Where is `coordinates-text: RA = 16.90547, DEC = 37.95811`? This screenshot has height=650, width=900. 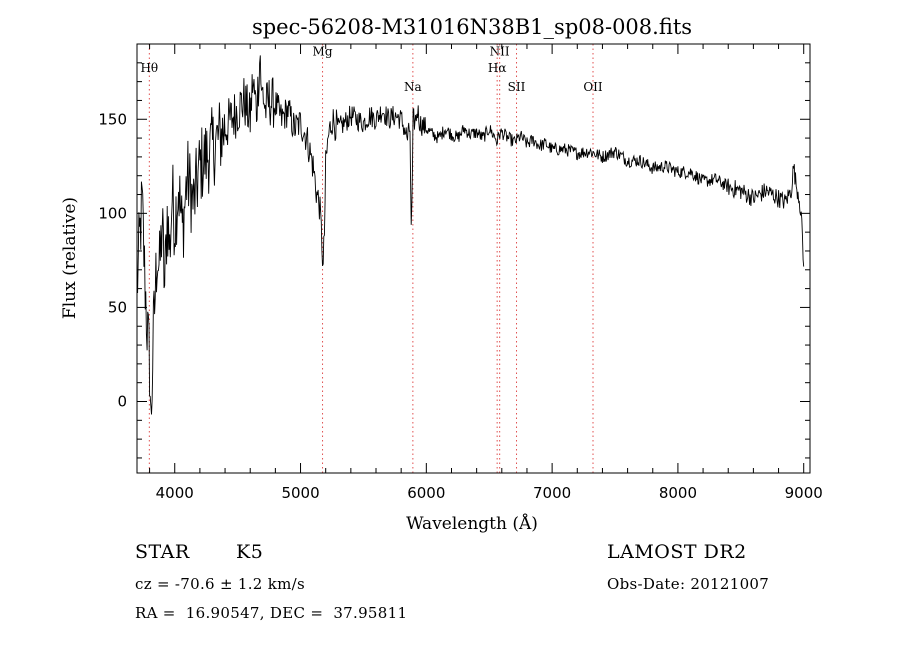 coordinates-text: RA = 16.90547, DEC = 37.95811 is located at coordinates (271, 613).